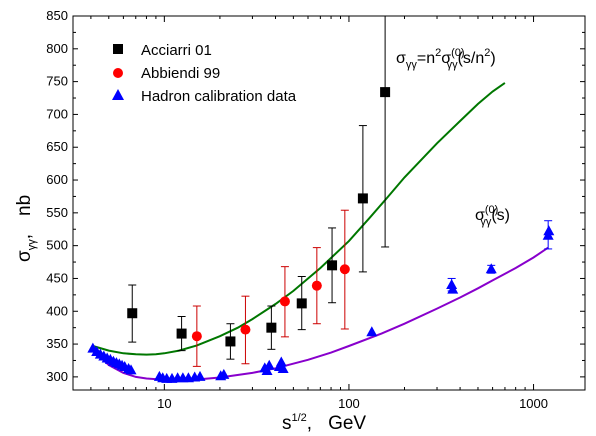 Image resolution: width=596 pixels, height=436 pixels. I want to click on x-axis-title: s1/2, GeV, so click(324, 423).